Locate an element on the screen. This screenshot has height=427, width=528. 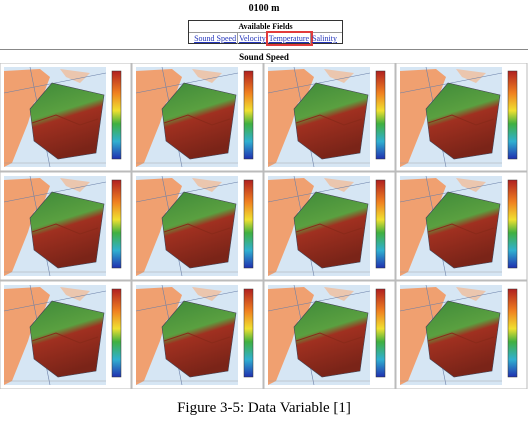
field-link: Velocity is located at coordinates (253, 38).